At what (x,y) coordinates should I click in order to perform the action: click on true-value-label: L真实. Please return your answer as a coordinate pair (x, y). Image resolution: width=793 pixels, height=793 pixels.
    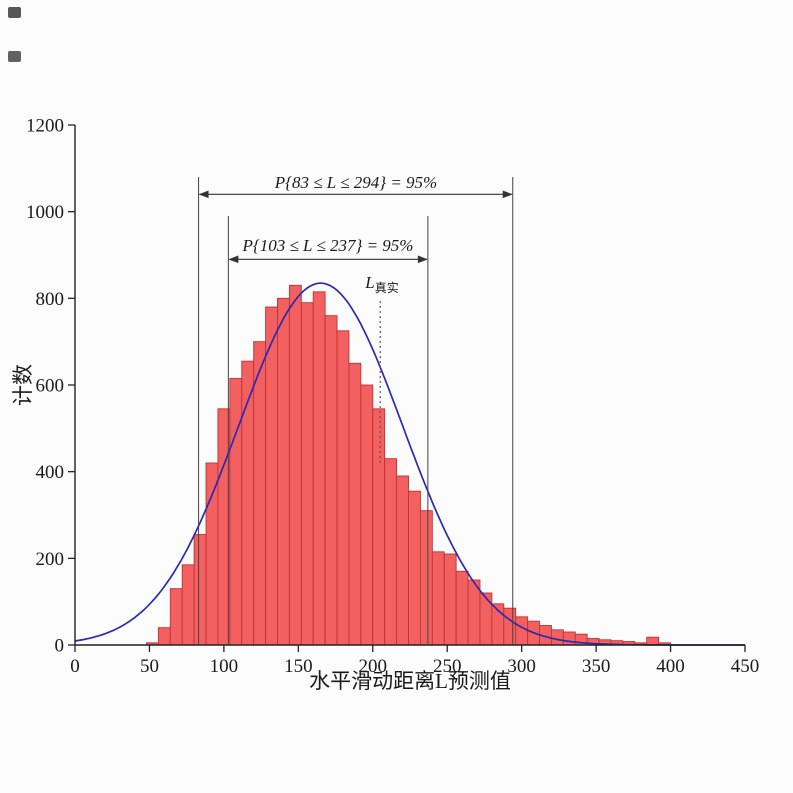
    Looking at the image, I should click on (381, 284).